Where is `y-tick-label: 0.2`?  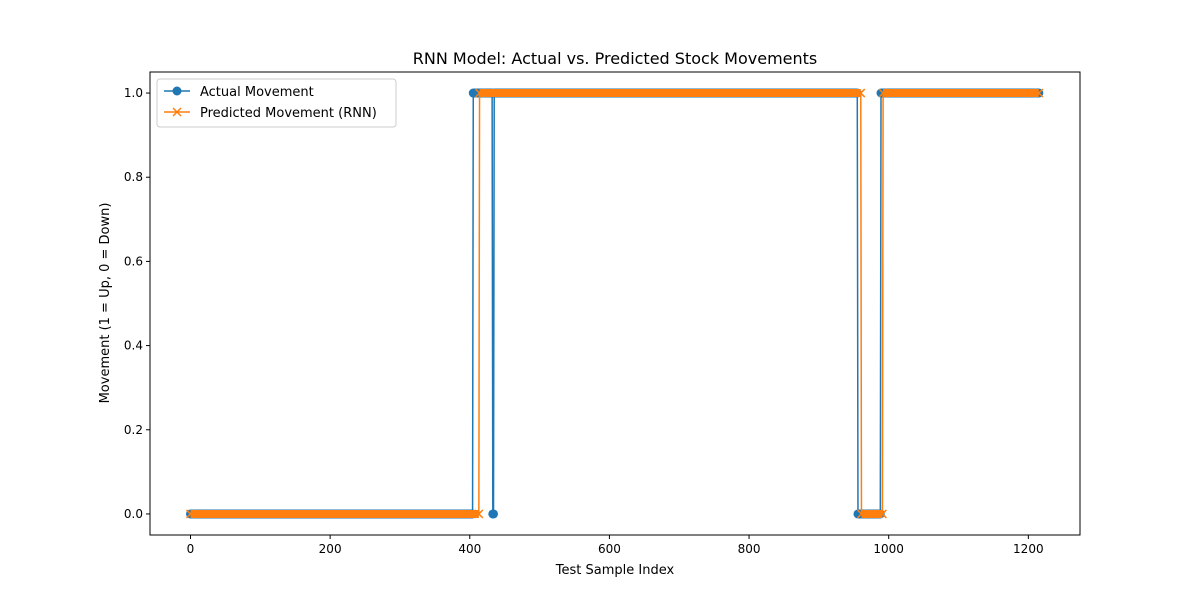
y-tick-label: 0.2 is located at coordinates (133, 430).